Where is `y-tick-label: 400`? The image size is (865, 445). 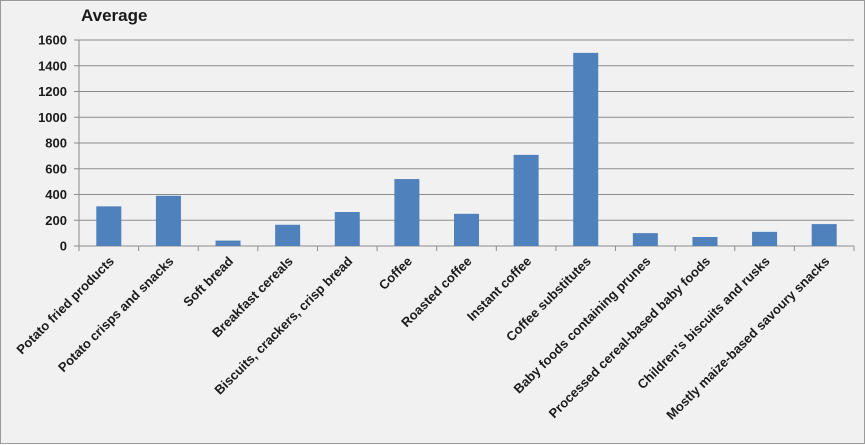
y-tick-label: 400 is located at coordinates (56, 194).